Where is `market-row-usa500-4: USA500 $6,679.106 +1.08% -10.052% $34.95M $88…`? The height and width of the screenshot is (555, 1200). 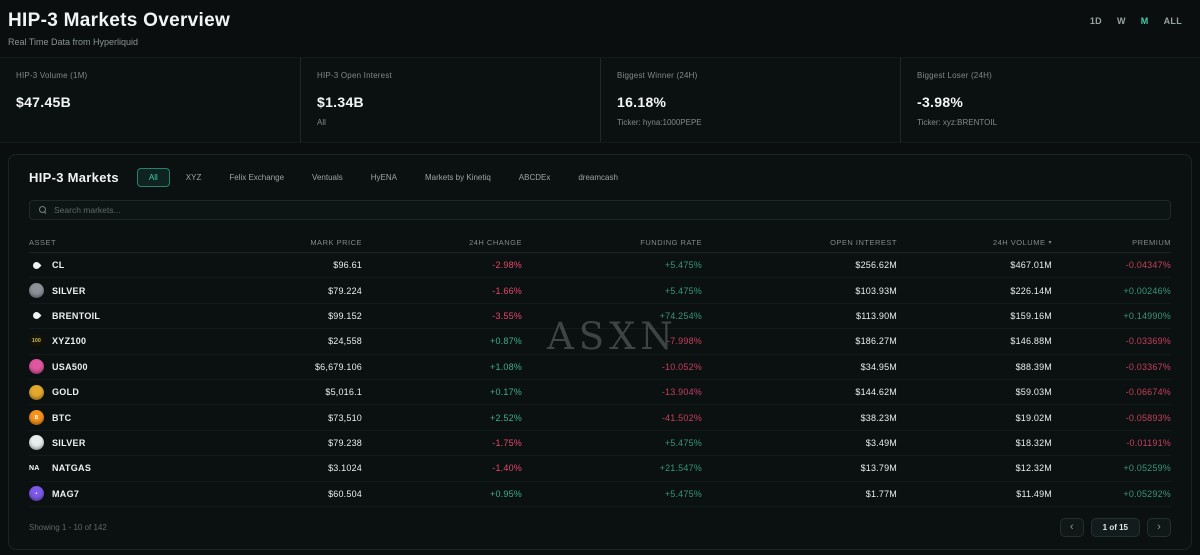 market-row-usa500-4: USA500 $6,679.106 +1.08% -10.052% $34.95M $88… is located at coordinates (600, 367).